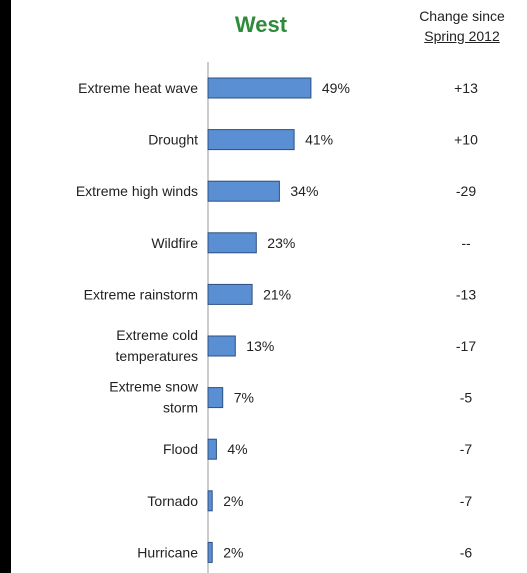  Describe the element at coordinates (462, 16) in the screenshot. I see `change-header-line1: Change since` at that location.